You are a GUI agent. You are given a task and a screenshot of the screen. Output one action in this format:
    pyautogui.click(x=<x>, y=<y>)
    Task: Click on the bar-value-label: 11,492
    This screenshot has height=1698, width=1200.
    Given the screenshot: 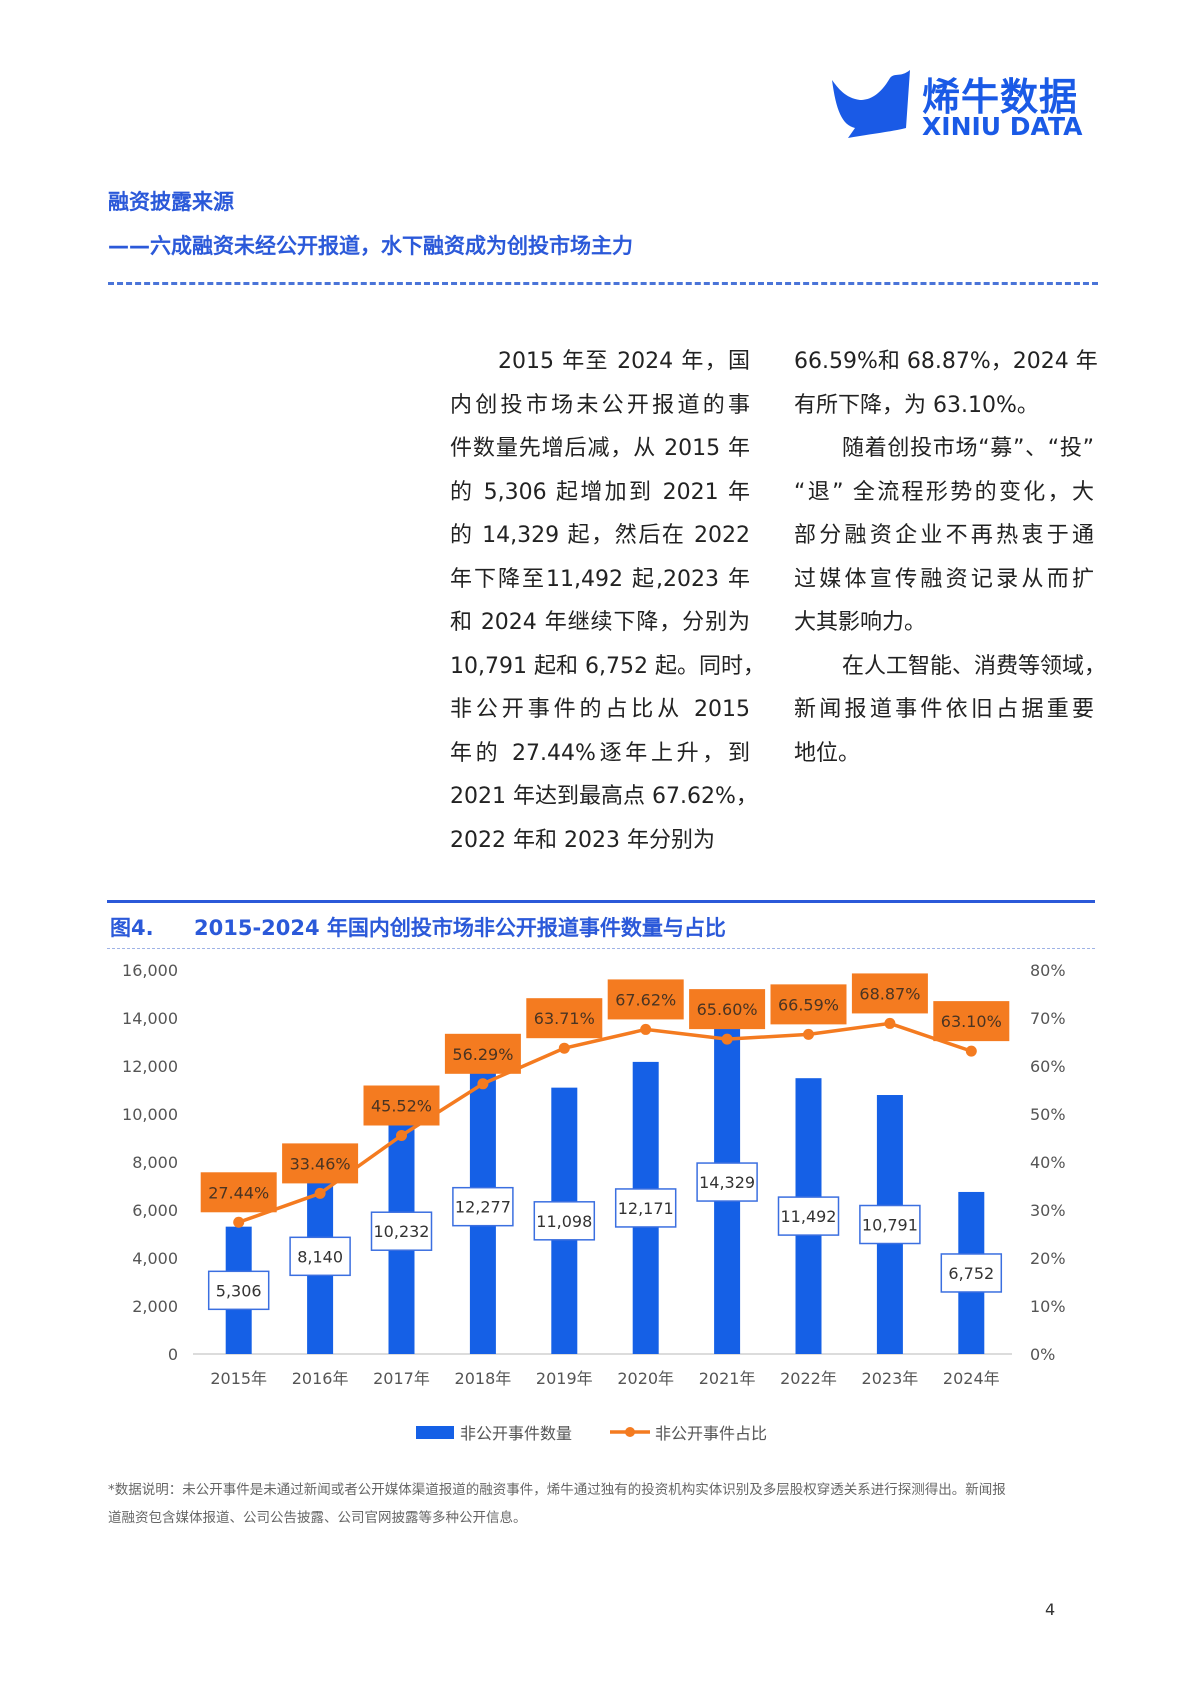 What is the action you would take?
    pyautogui.click(x=809, y=1216)
    